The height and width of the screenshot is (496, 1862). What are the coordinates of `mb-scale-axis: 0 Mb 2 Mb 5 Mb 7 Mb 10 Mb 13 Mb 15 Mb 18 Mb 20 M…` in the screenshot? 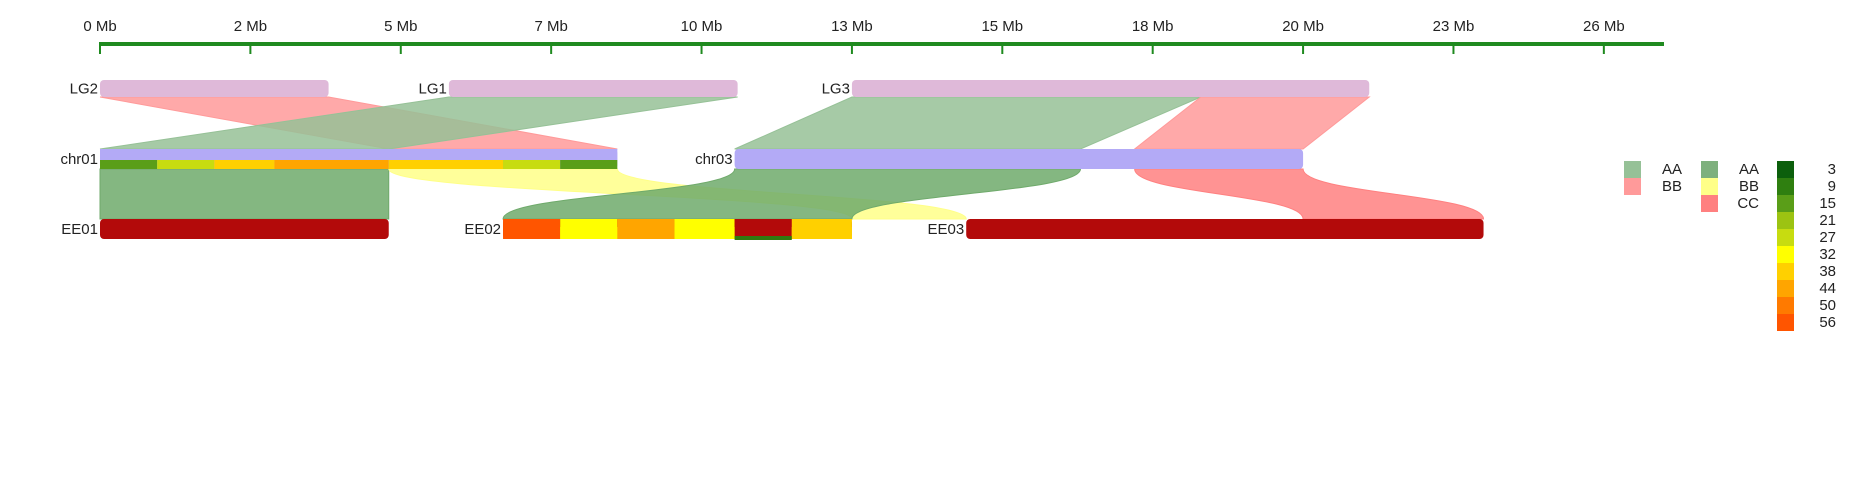 It's located at (873, 36).